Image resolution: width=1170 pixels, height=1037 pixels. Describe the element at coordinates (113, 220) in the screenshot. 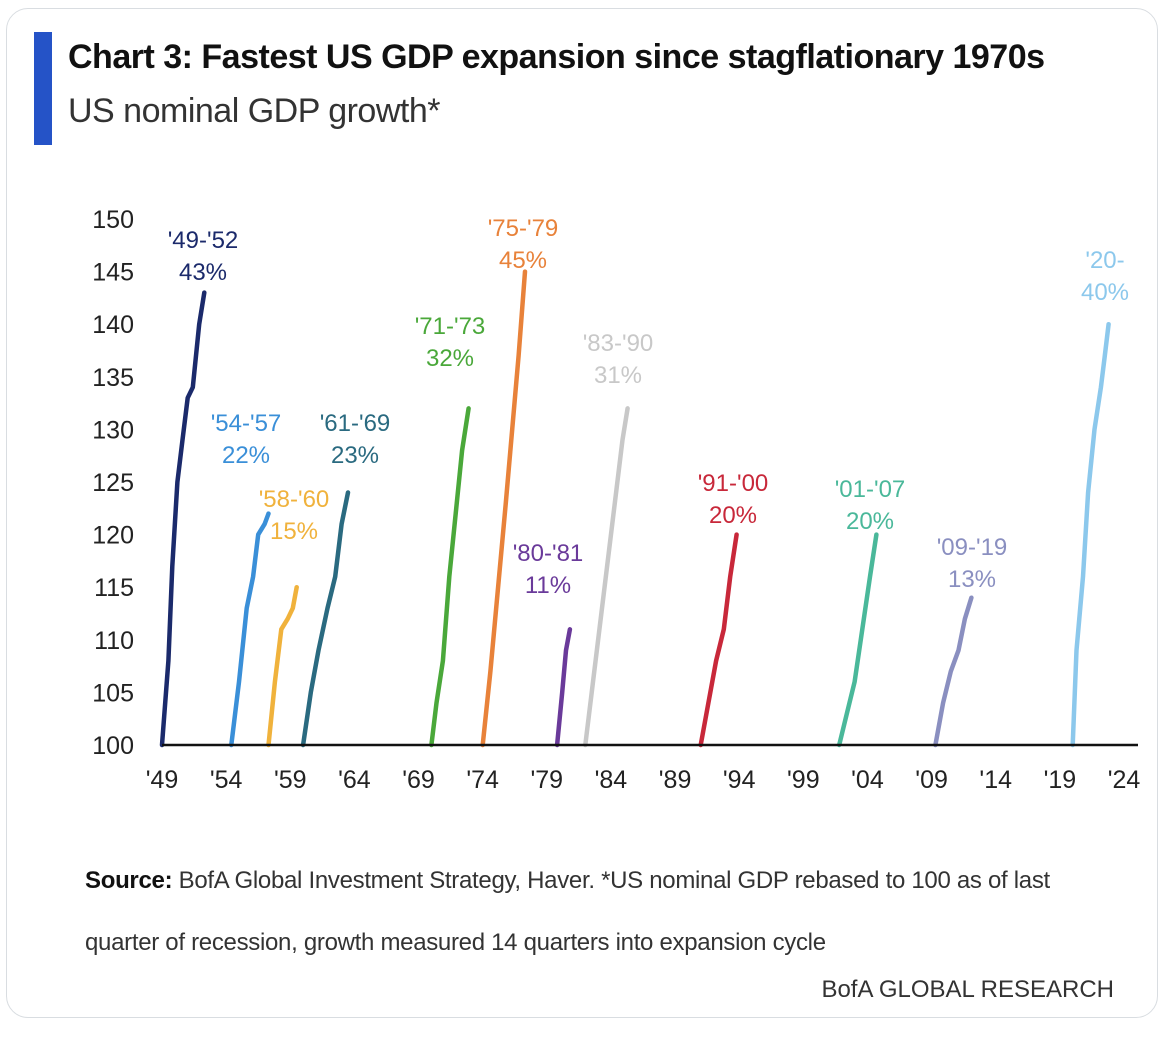

I see `y-tick-label: 150` at that location.